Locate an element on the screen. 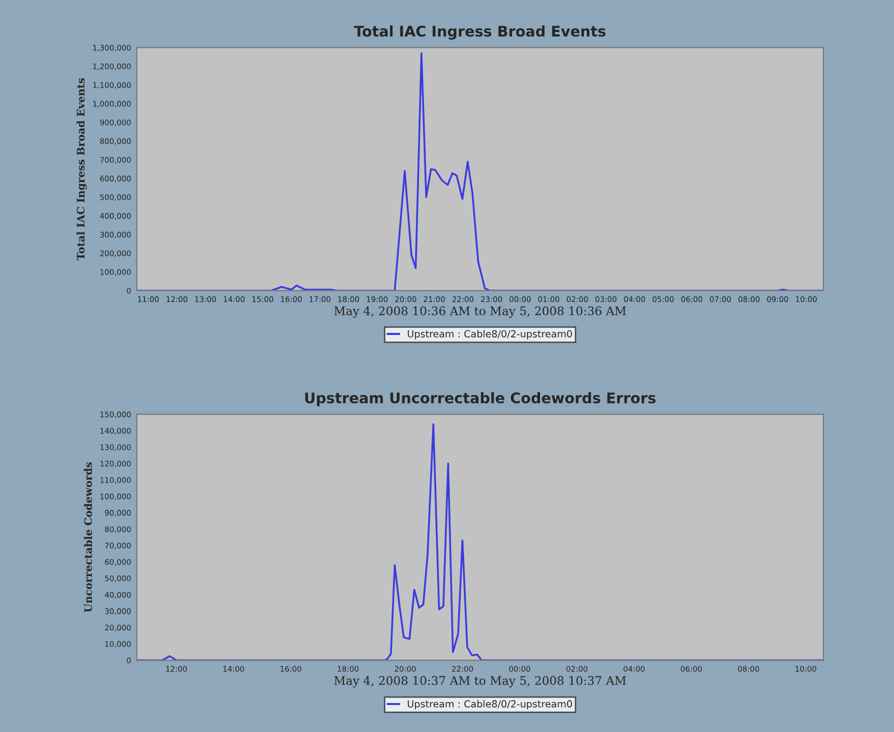  y-axis-title: Total IAC Ingress Broad Events is located at coordinates (81, 169).